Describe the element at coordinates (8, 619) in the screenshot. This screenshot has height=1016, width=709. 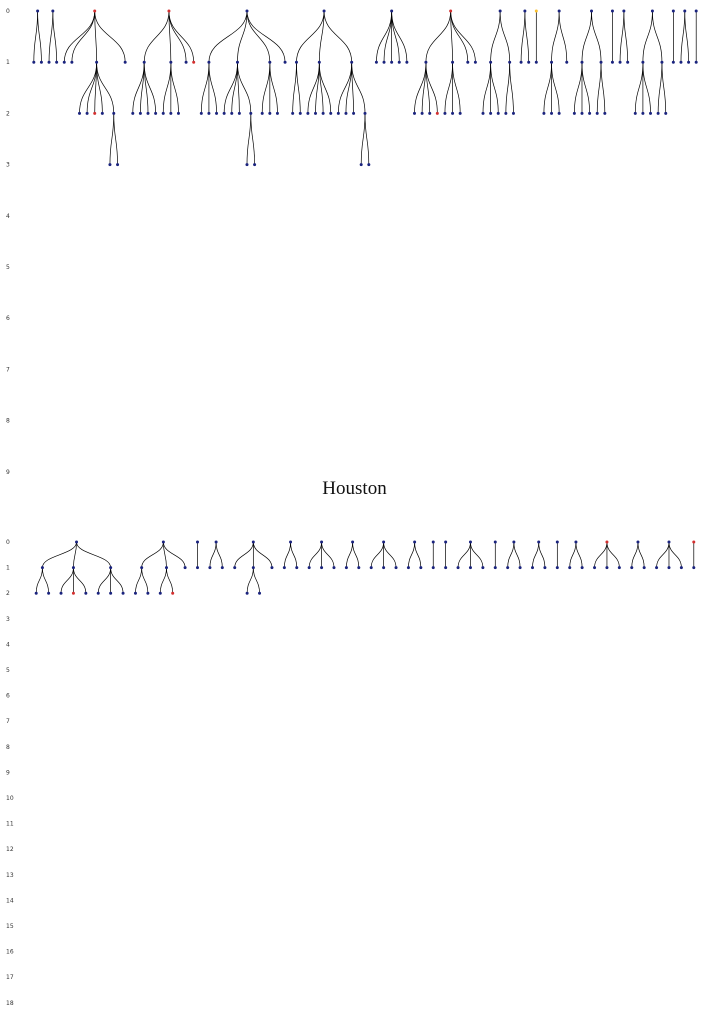
I see `level-label: 3` at that location.